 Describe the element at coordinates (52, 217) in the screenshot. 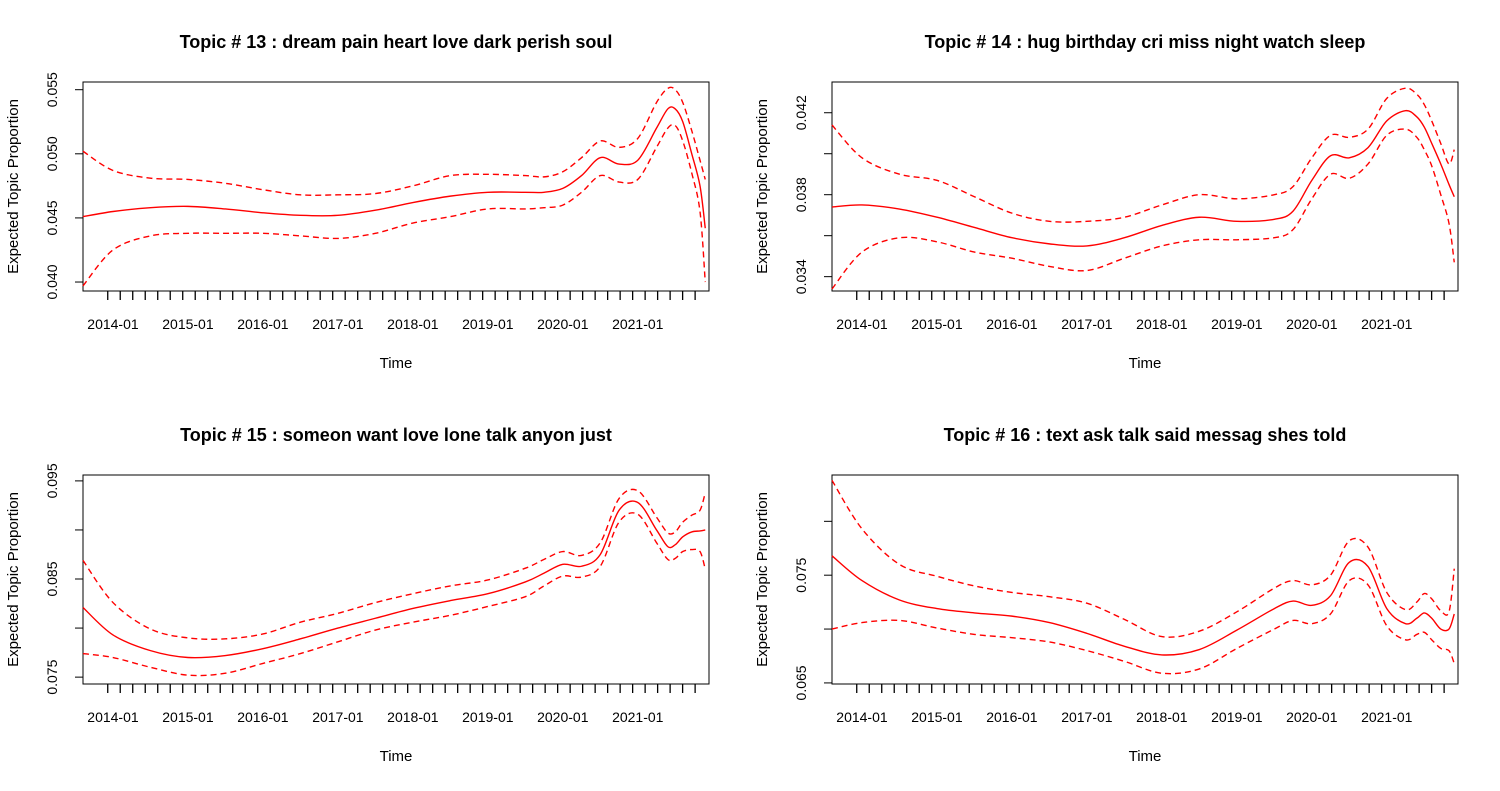

I see `y-tick-label: 0.045` at that location.